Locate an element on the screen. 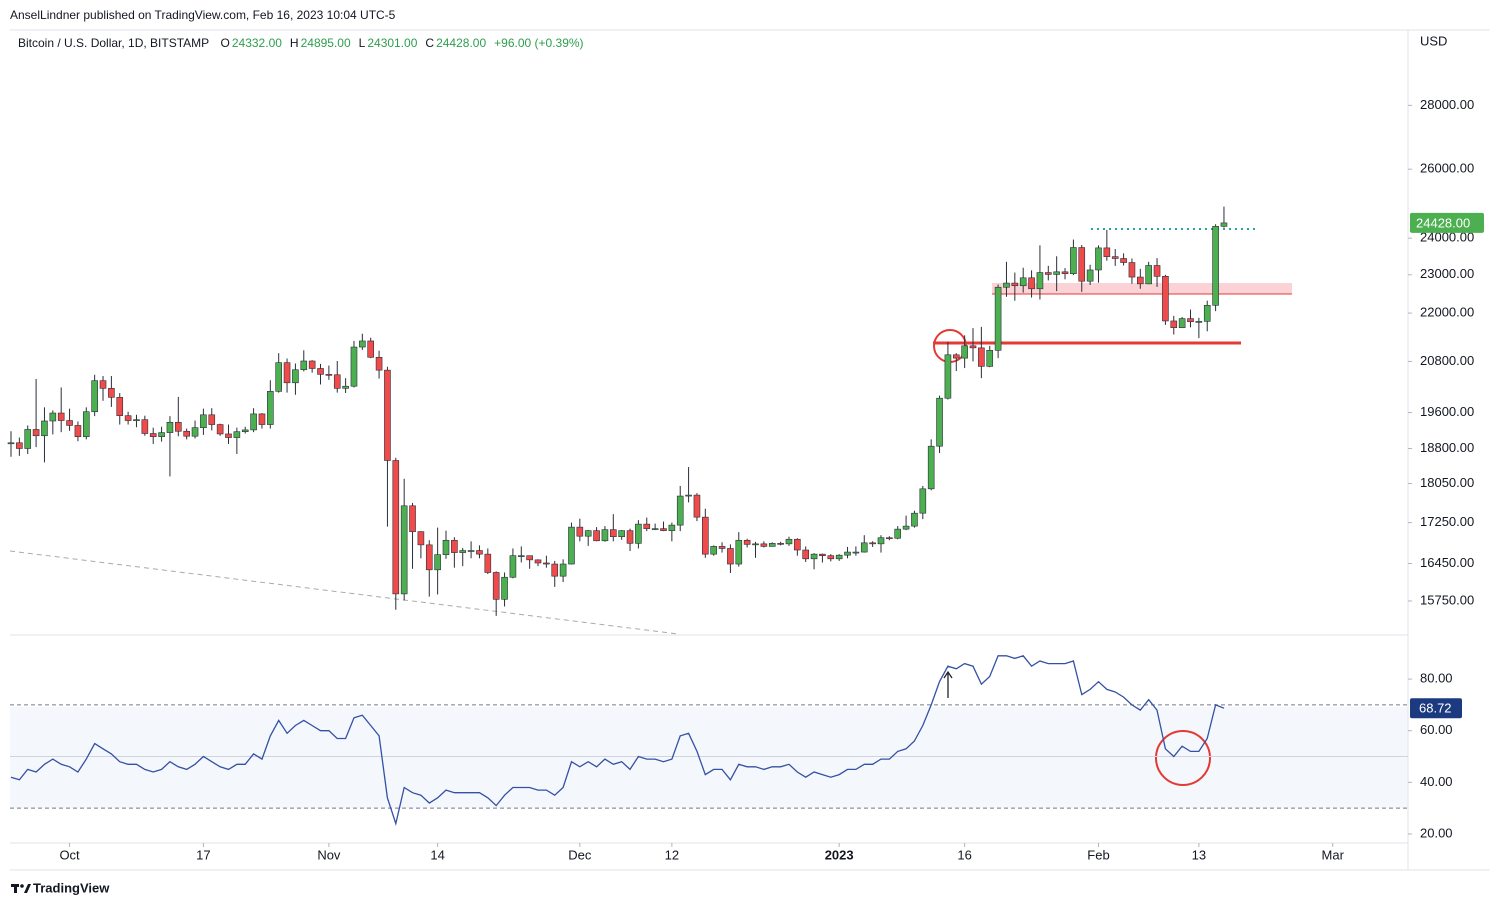  x-tick-label: Feb is located at coordinates (1098, 854).